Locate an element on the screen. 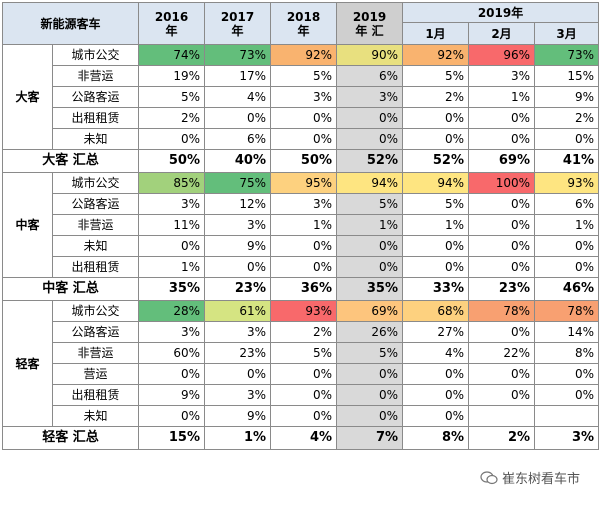  value-cell: 85% is located at coordinates (172, 183).